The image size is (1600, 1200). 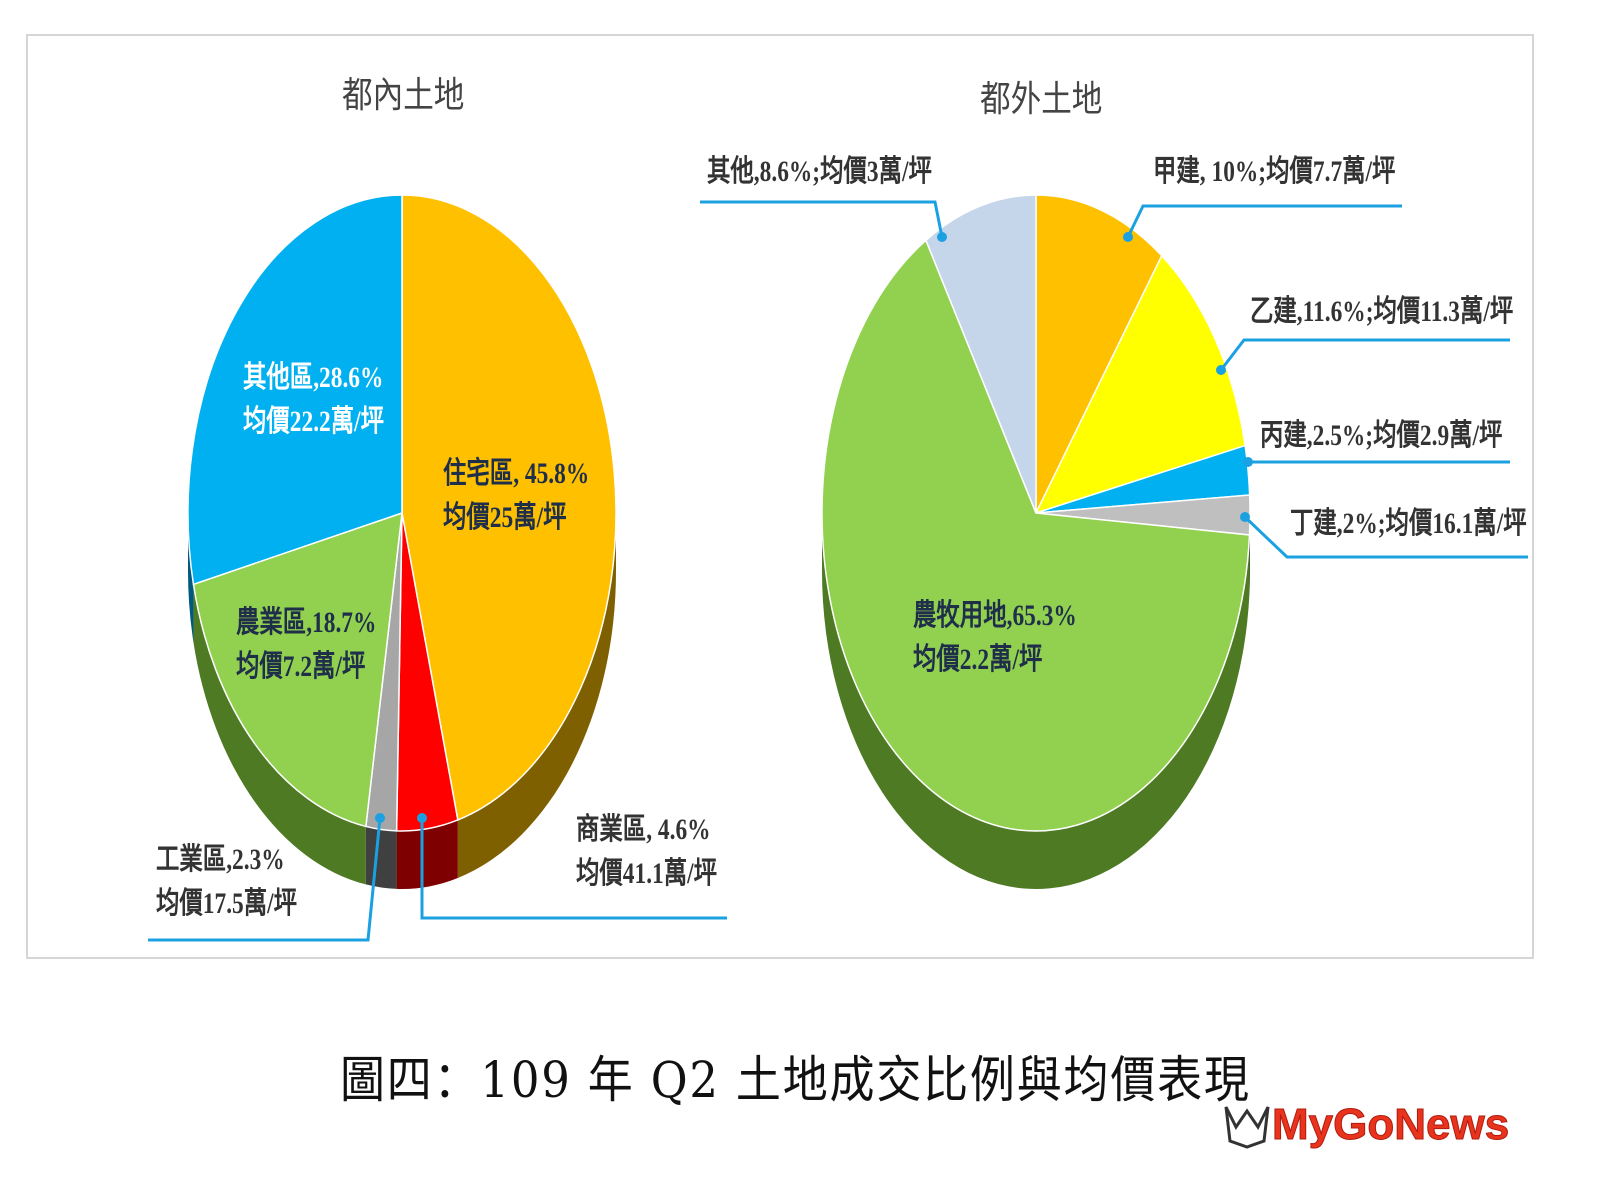 What do you see at coordinates (1128, 237) in the screenshot?
I see `leader-jia-dot` at bounding box center [1128, 237].